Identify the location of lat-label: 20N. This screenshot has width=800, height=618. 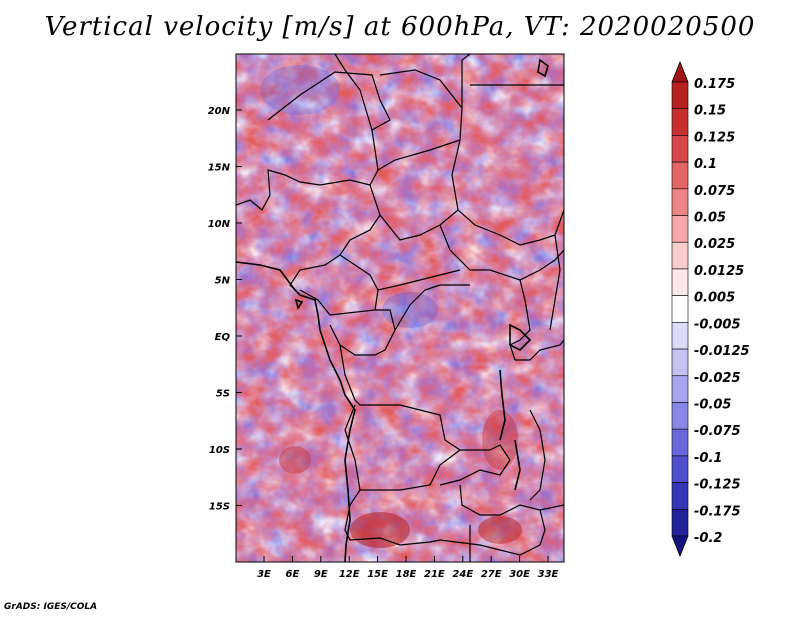
(219, 111).